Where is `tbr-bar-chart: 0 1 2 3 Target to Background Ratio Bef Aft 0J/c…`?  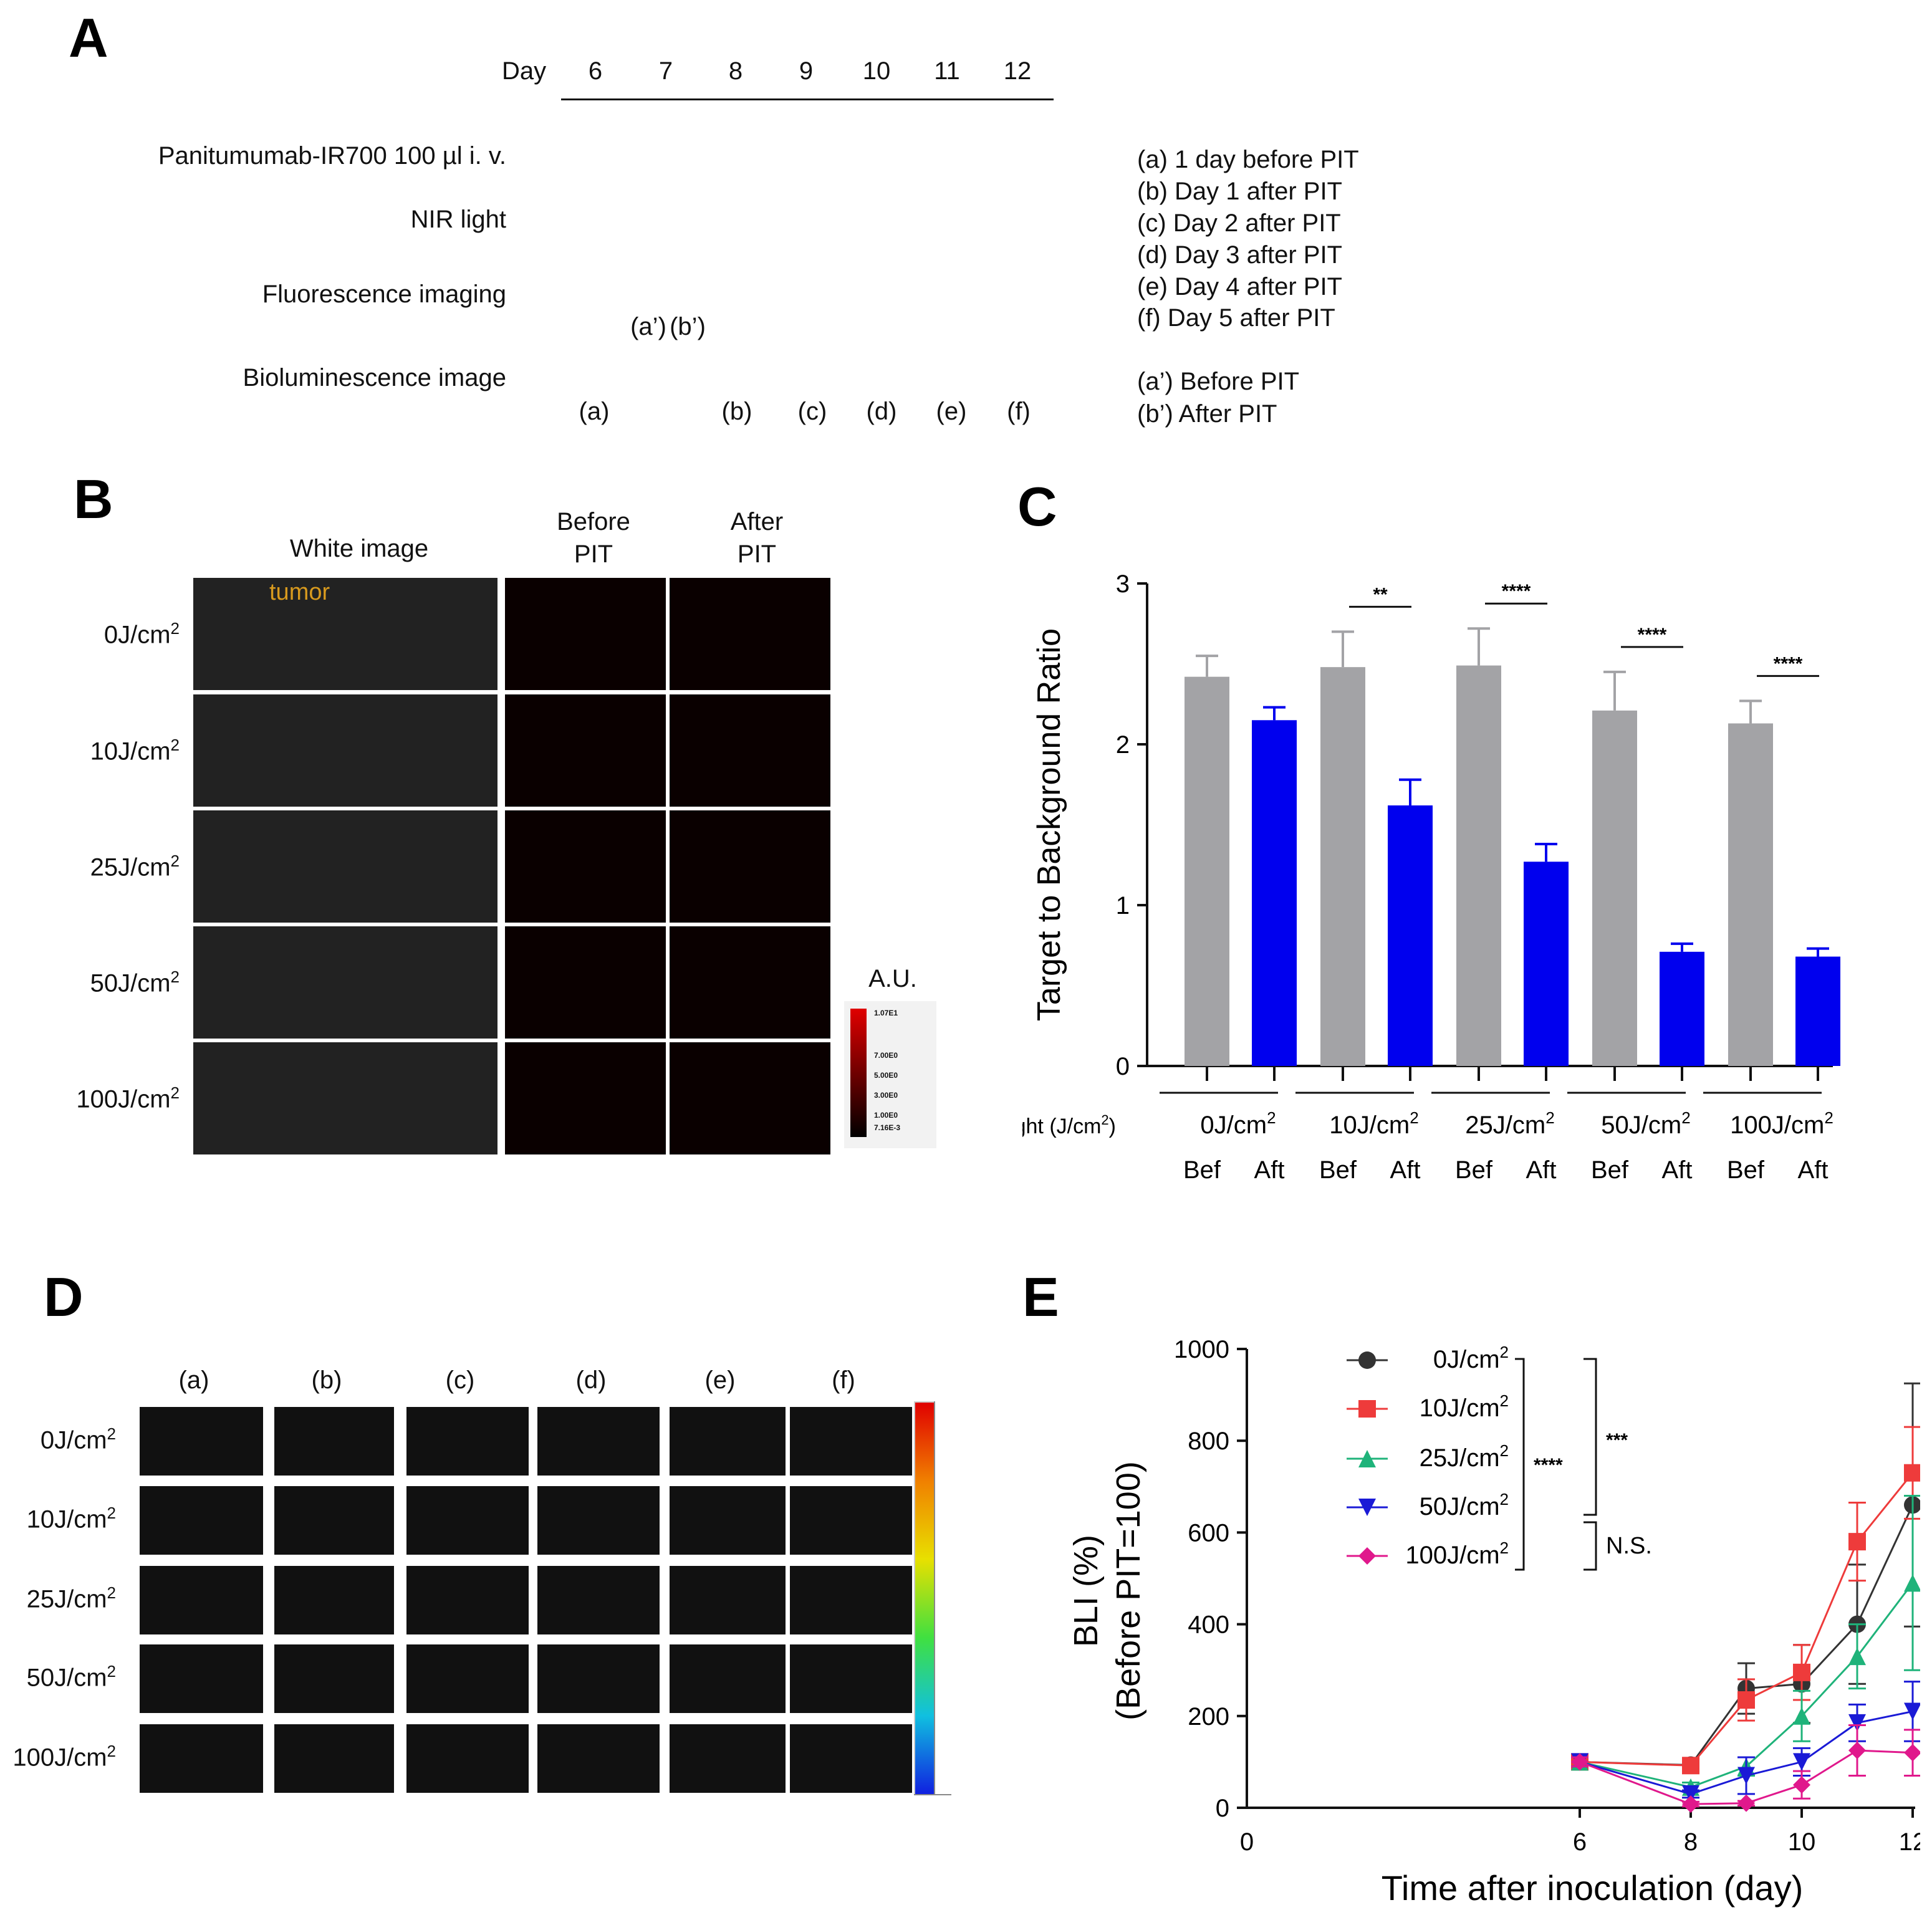
tbr-bar-chart: 0 1 2 3 Target to Background Ratio Bef Aft 0J/c… is located at coordinates (1431, 877).